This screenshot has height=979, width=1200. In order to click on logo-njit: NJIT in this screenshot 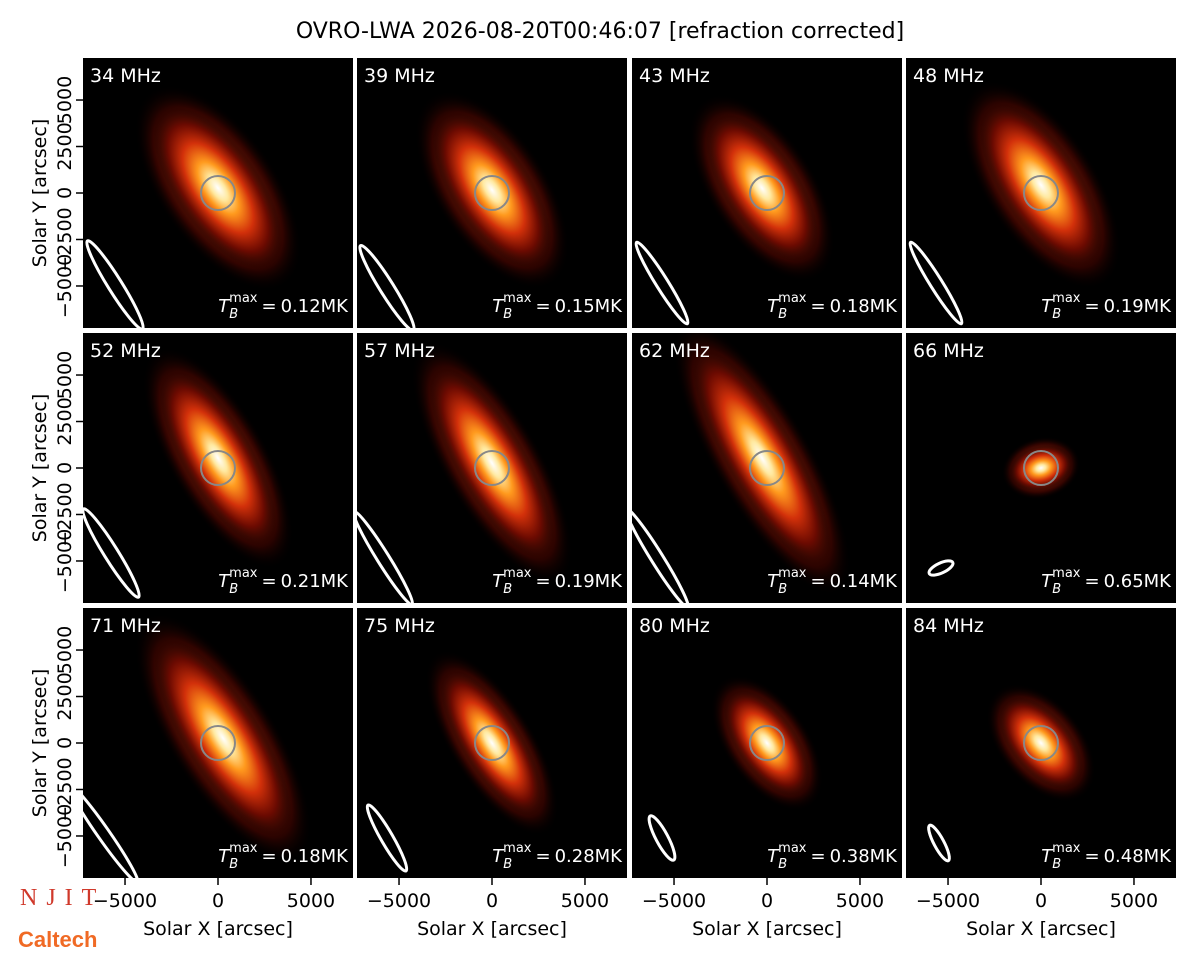, I will do `click(62, 898)`.